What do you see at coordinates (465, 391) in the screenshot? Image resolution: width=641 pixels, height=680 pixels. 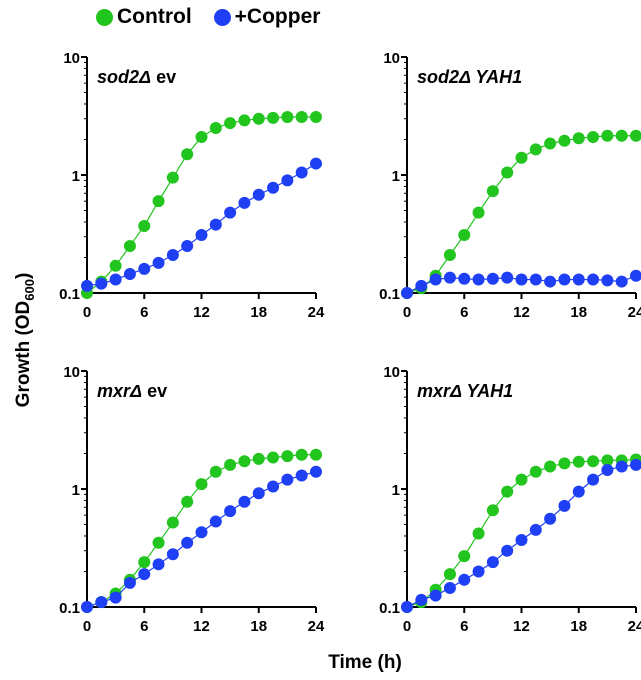 I see `panel-title: mxrΔ YAH1` at bounding box center [465, 391].